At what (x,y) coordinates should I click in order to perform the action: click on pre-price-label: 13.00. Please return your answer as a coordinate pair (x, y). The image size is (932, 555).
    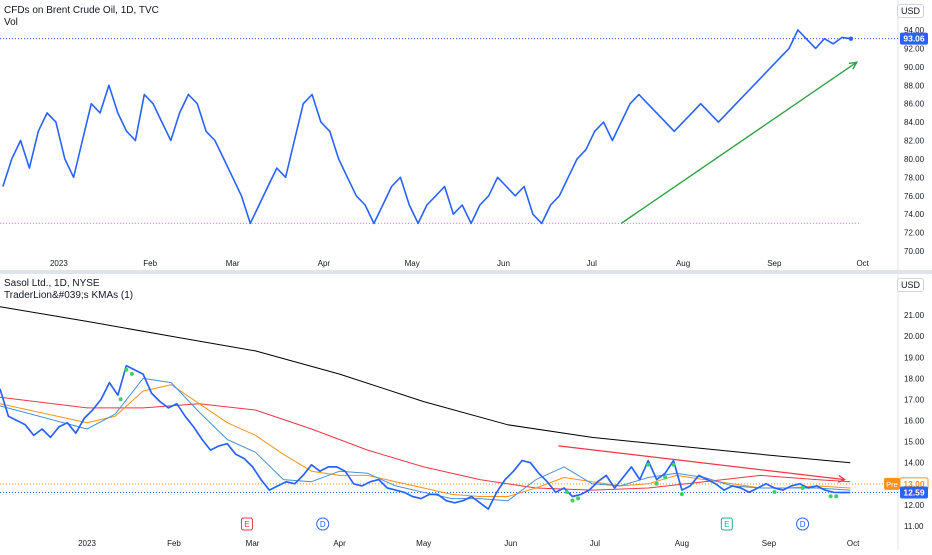
    Looking at the image, I should click on (914, 484).